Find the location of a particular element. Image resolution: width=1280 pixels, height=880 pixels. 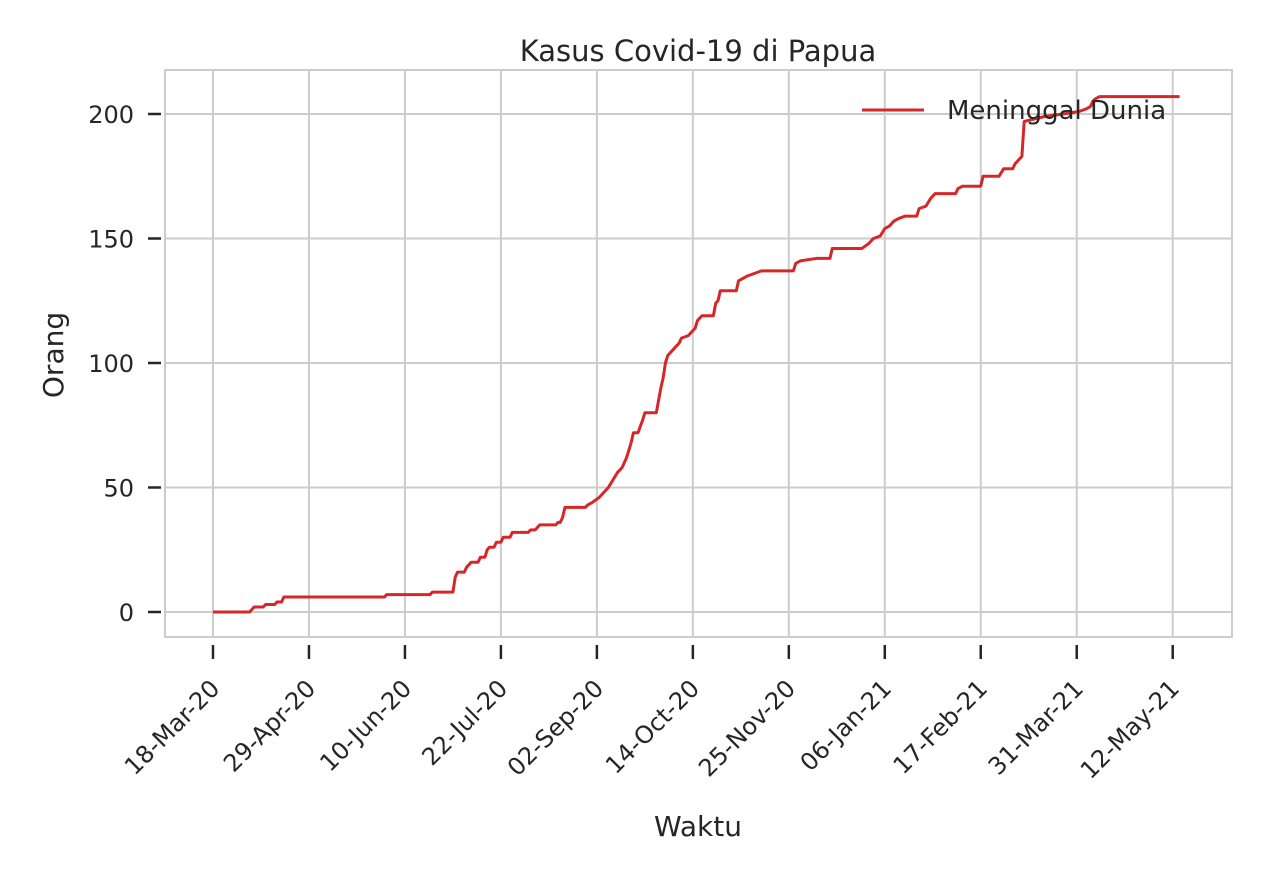

y-tick-label: 0 is located at coordinates (126, 613).